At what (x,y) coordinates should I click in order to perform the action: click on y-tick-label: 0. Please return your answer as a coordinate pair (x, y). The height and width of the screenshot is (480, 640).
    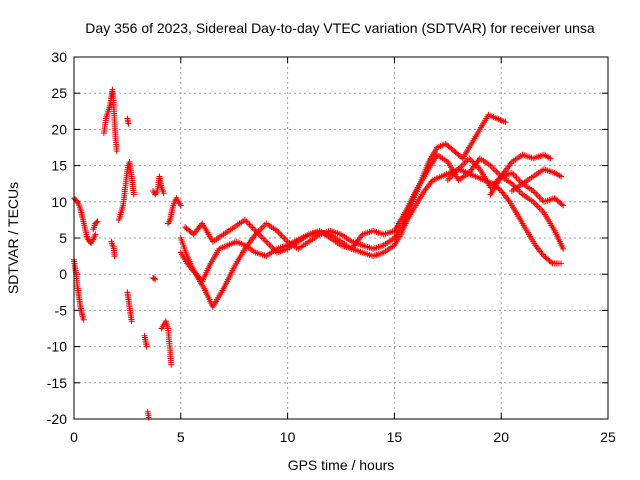
    Looking at the image, I should click on (63, 274).